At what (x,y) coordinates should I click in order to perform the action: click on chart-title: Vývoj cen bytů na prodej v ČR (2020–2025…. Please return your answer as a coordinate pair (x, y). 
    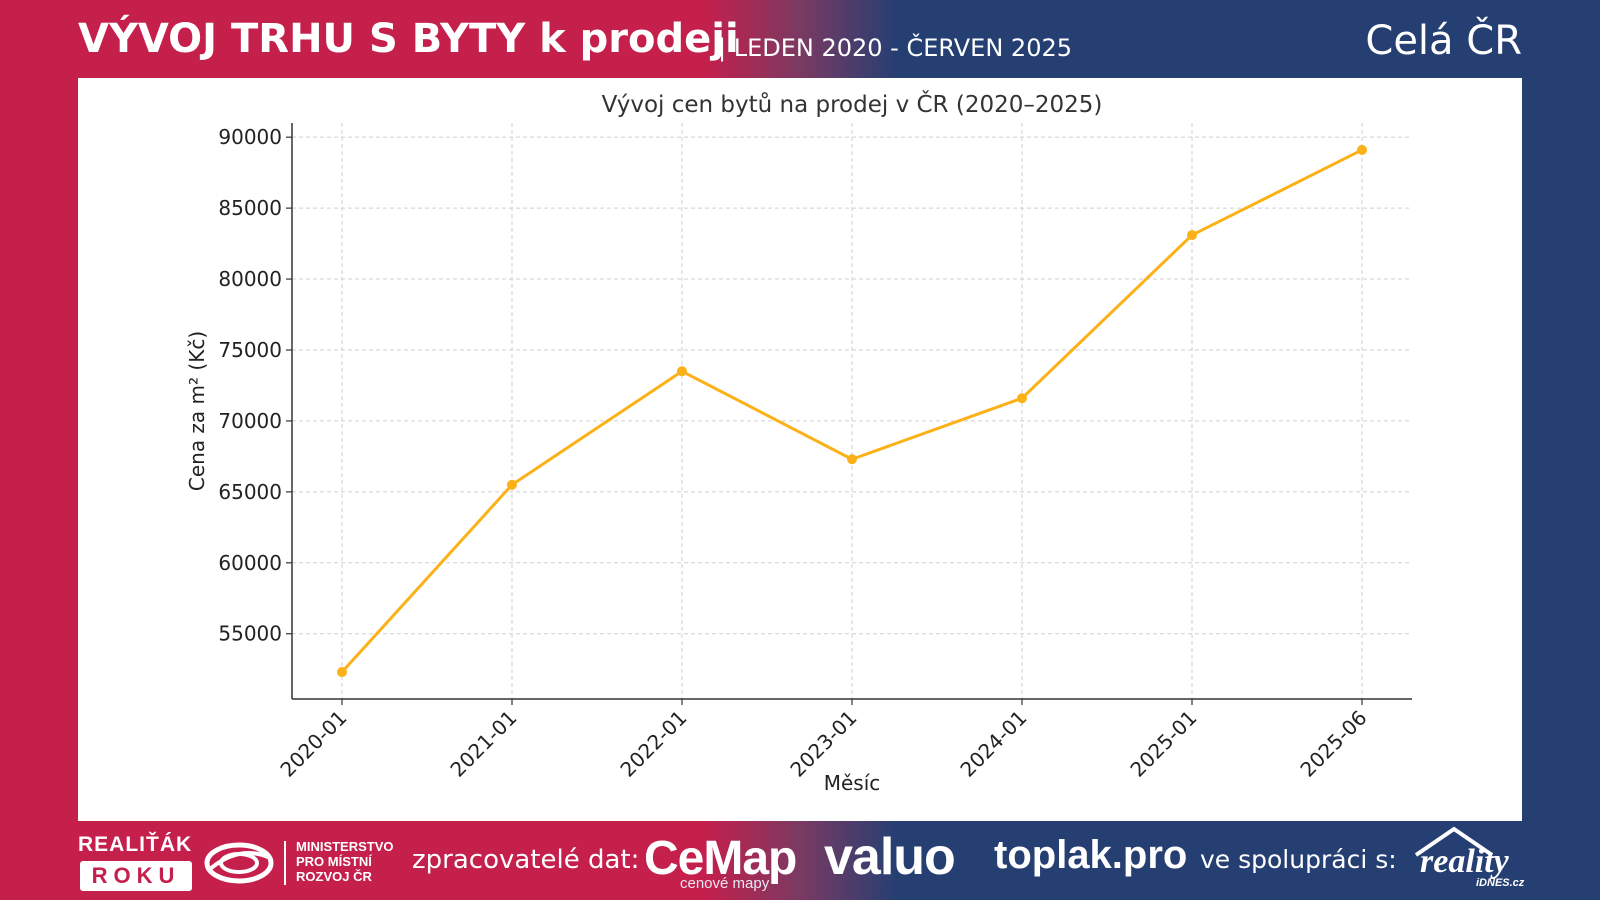
    Looking at the image, I should click on (852, 104).